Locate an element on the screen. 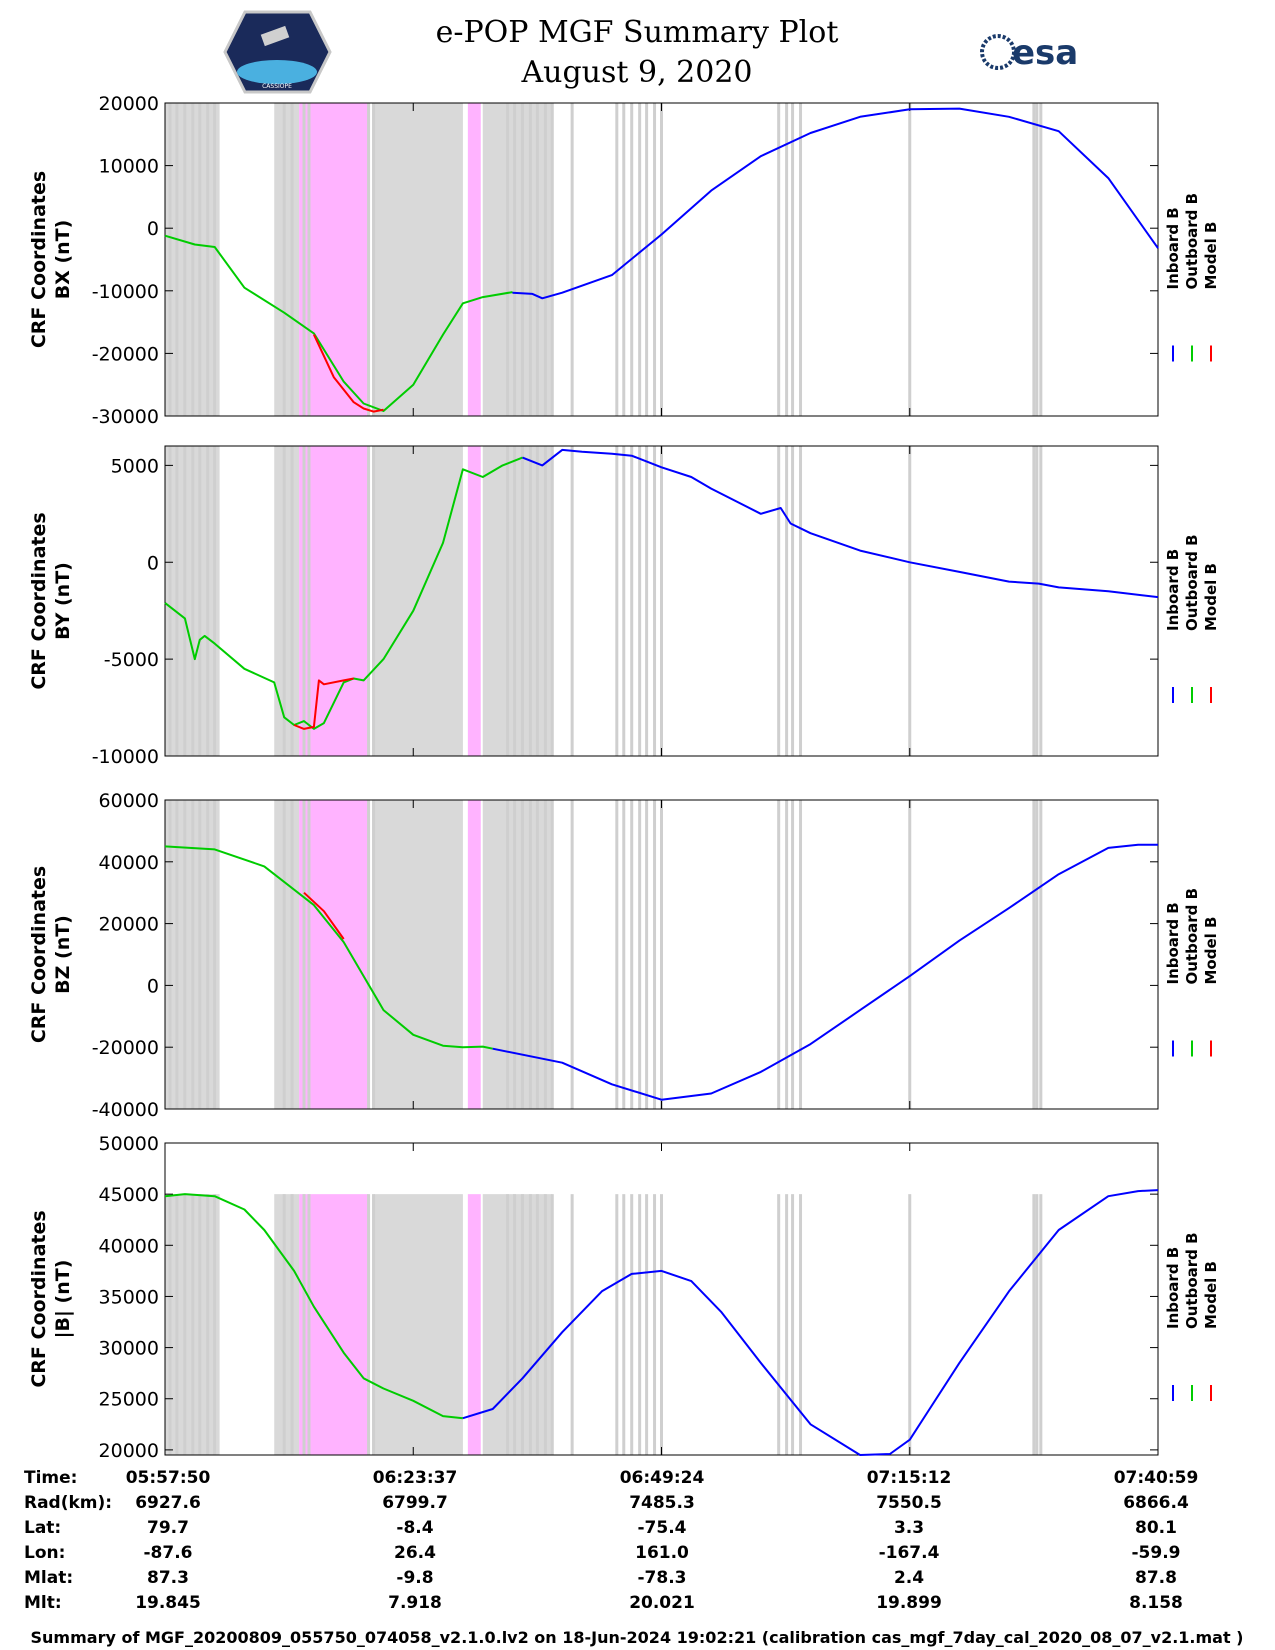 The image size is (1275, 1650). y-tick-label: 10000 is located at coordinates (129, 167).